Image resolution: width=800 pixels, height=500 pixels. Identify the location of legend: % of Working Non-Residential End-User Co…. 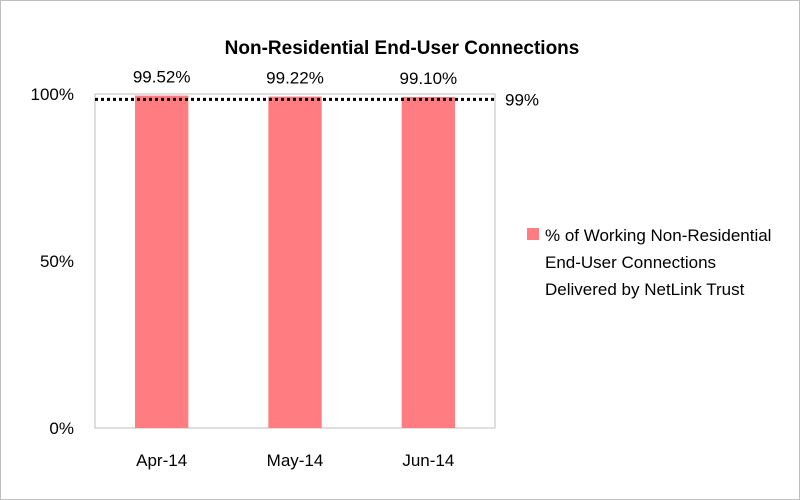
(658, 262).